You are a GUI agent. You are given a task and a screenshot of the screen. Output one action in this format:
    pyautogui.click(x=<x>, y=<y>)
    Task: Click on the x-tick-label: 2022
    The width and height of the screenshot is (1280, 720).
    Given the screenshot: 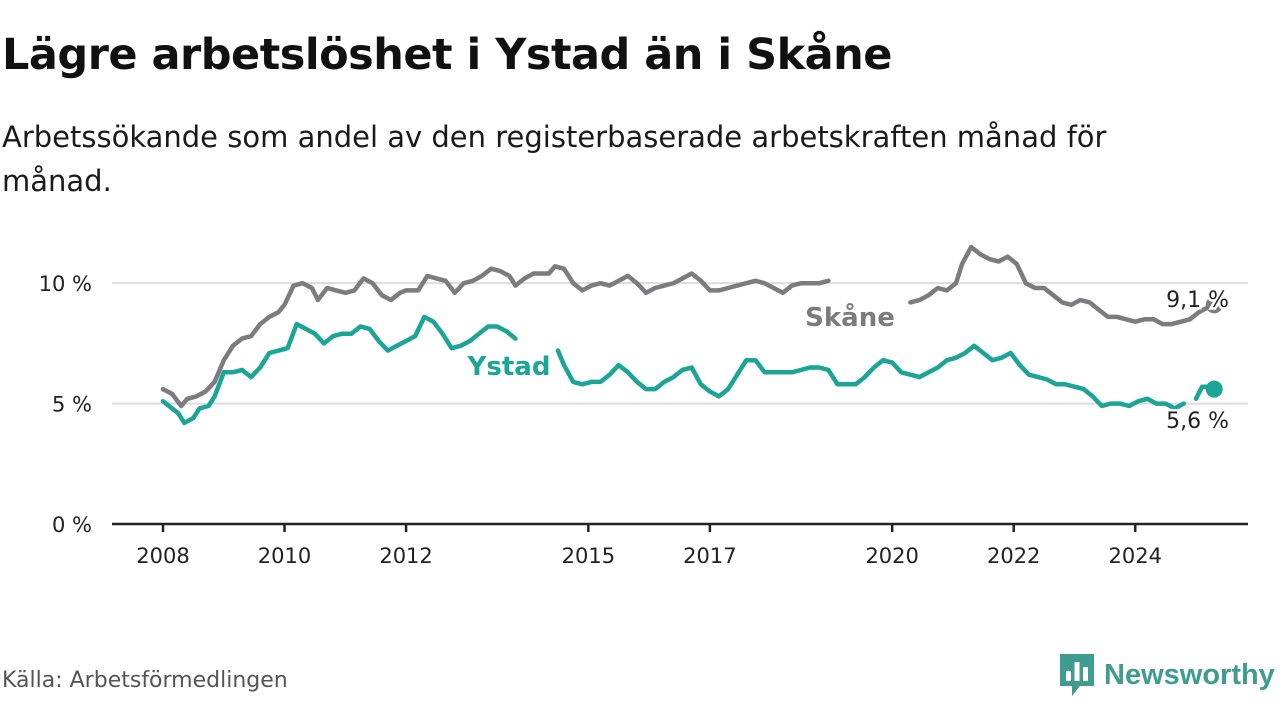 What is the action you would take?
    pyautogui.click(x=1013, y=556)
    